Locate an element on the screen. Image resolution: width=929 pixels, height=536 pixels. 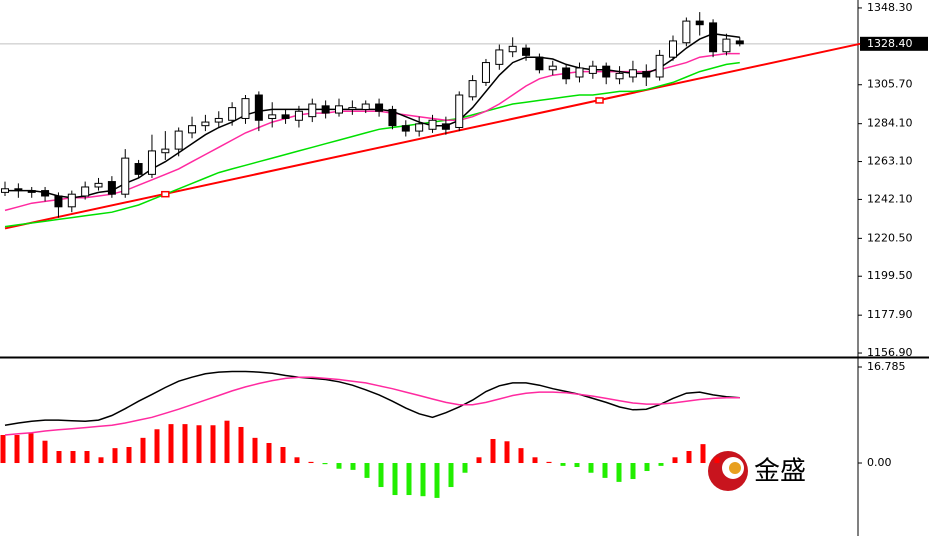
y-tick-label: 1242.10 is located at coordinates (890, 198).